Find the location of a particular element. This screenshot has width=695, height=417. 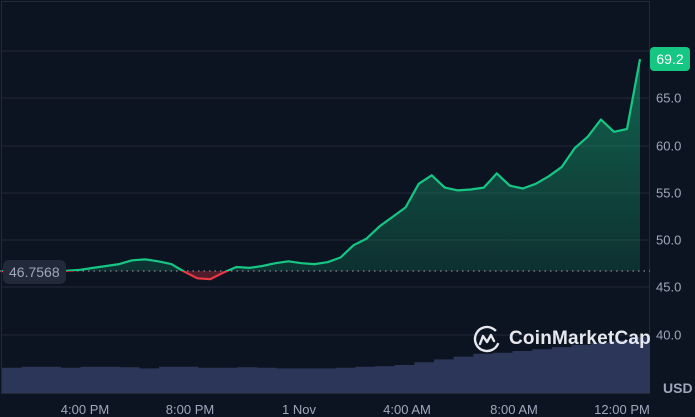

x-axis-label: 4:00 AM is located at coordinates (407, 409).